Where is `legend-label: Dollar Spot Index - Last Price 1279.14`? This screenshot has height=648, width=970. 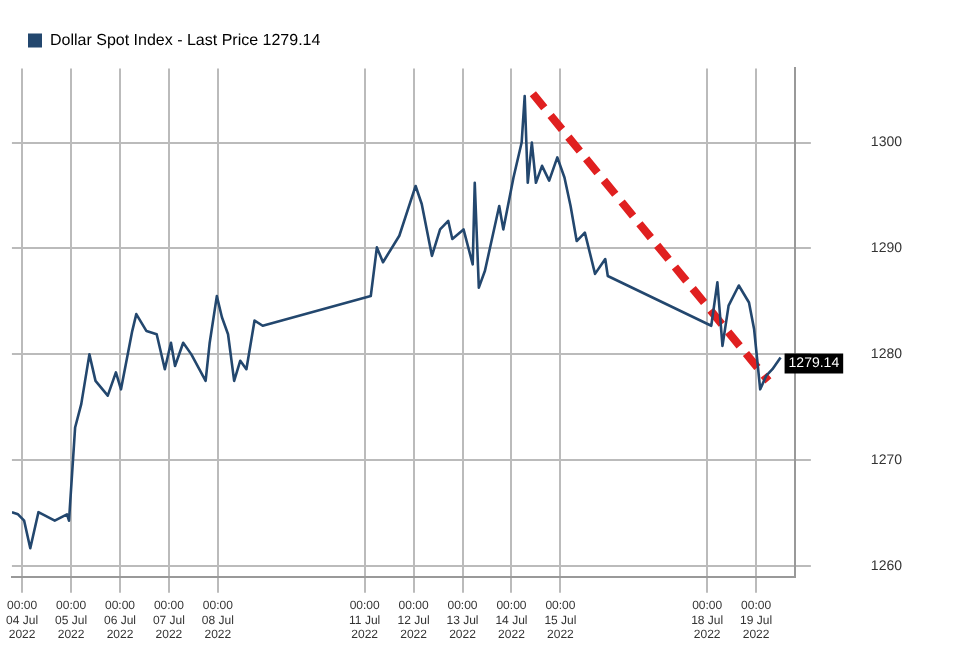 legend-label: Dollar Spot Index - Last Price 1279.14 is located at coordinates (186, 39).